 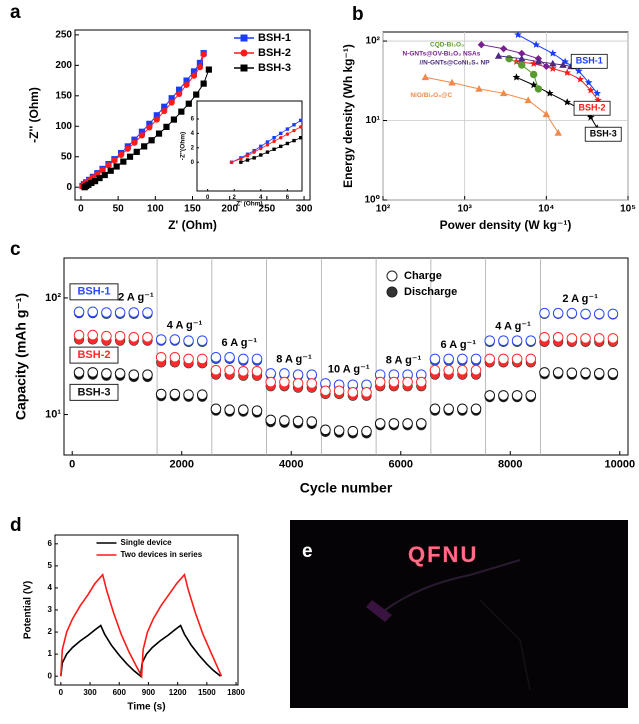 What do you see at coordinates (63, 95) in the screenshot?
I see `y-tick-label: 150` at bounding box center [63, 95].